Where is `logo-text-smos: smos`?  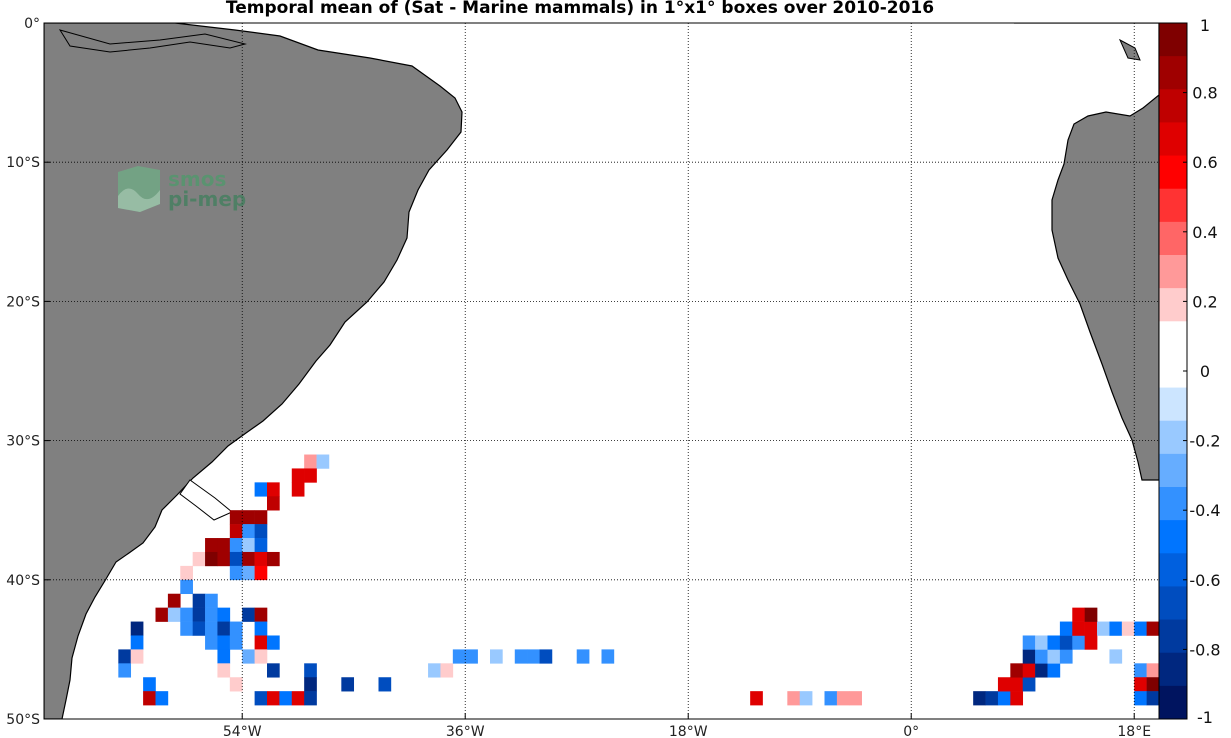
logo-text-smos: smos is located at coordinates (197, 179).